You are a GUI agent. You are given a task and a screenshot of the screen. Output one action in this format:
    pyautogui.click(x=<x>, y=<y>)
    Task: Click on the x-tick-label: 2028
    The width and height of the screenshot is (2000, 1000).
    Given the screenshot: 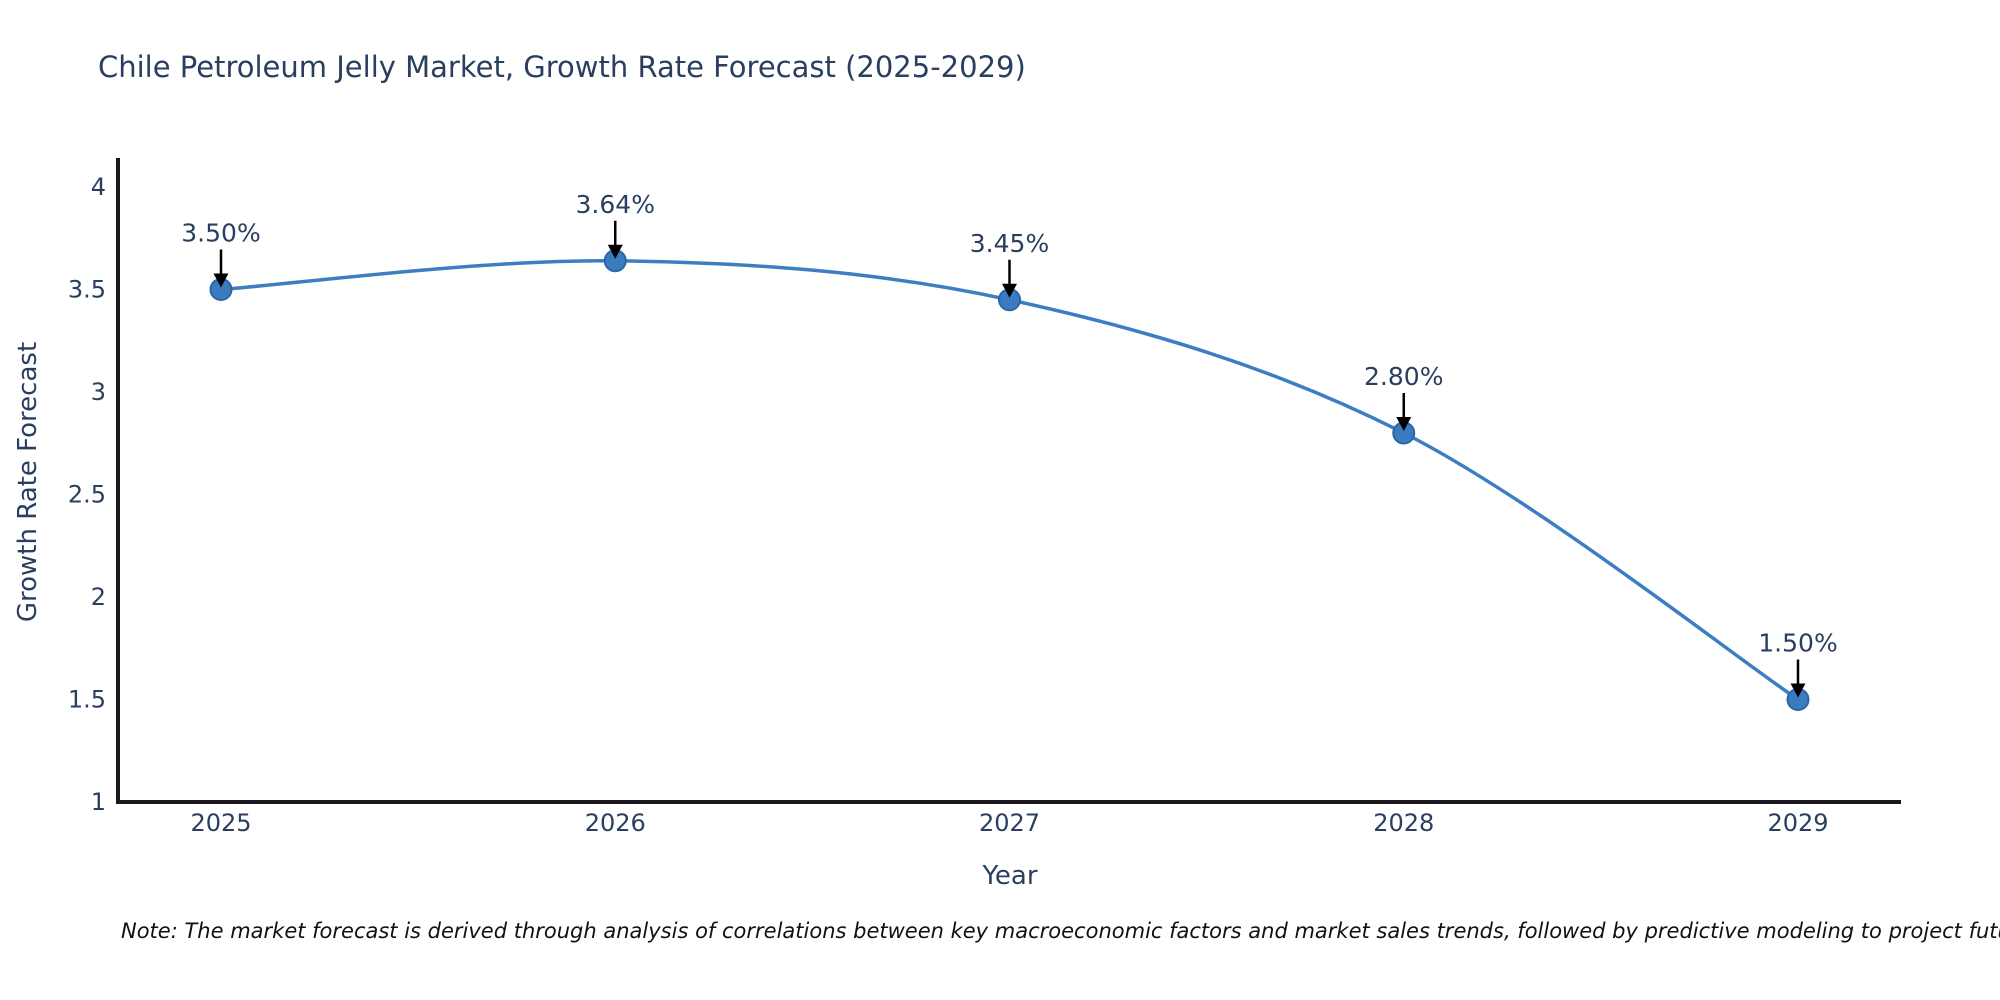 What is the action you would take?
    pyautogui.click(x=1403, y=823)
    